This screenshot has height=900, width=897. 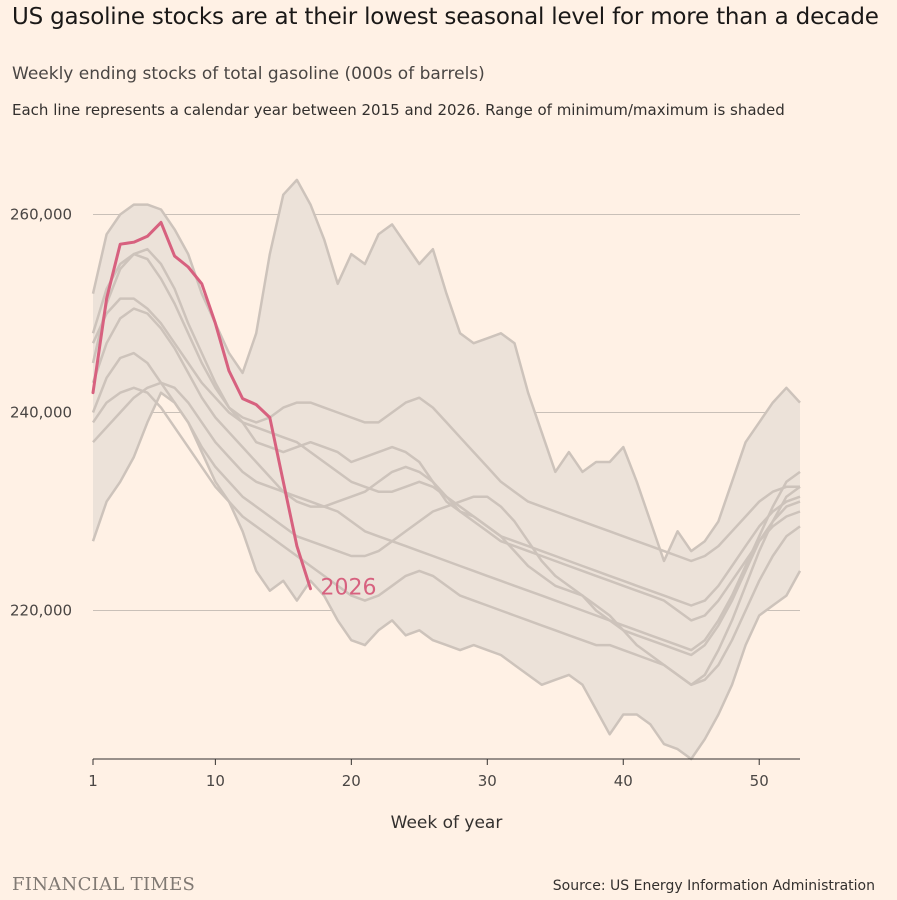 I want to click on axes, so click(x=446, y=761).